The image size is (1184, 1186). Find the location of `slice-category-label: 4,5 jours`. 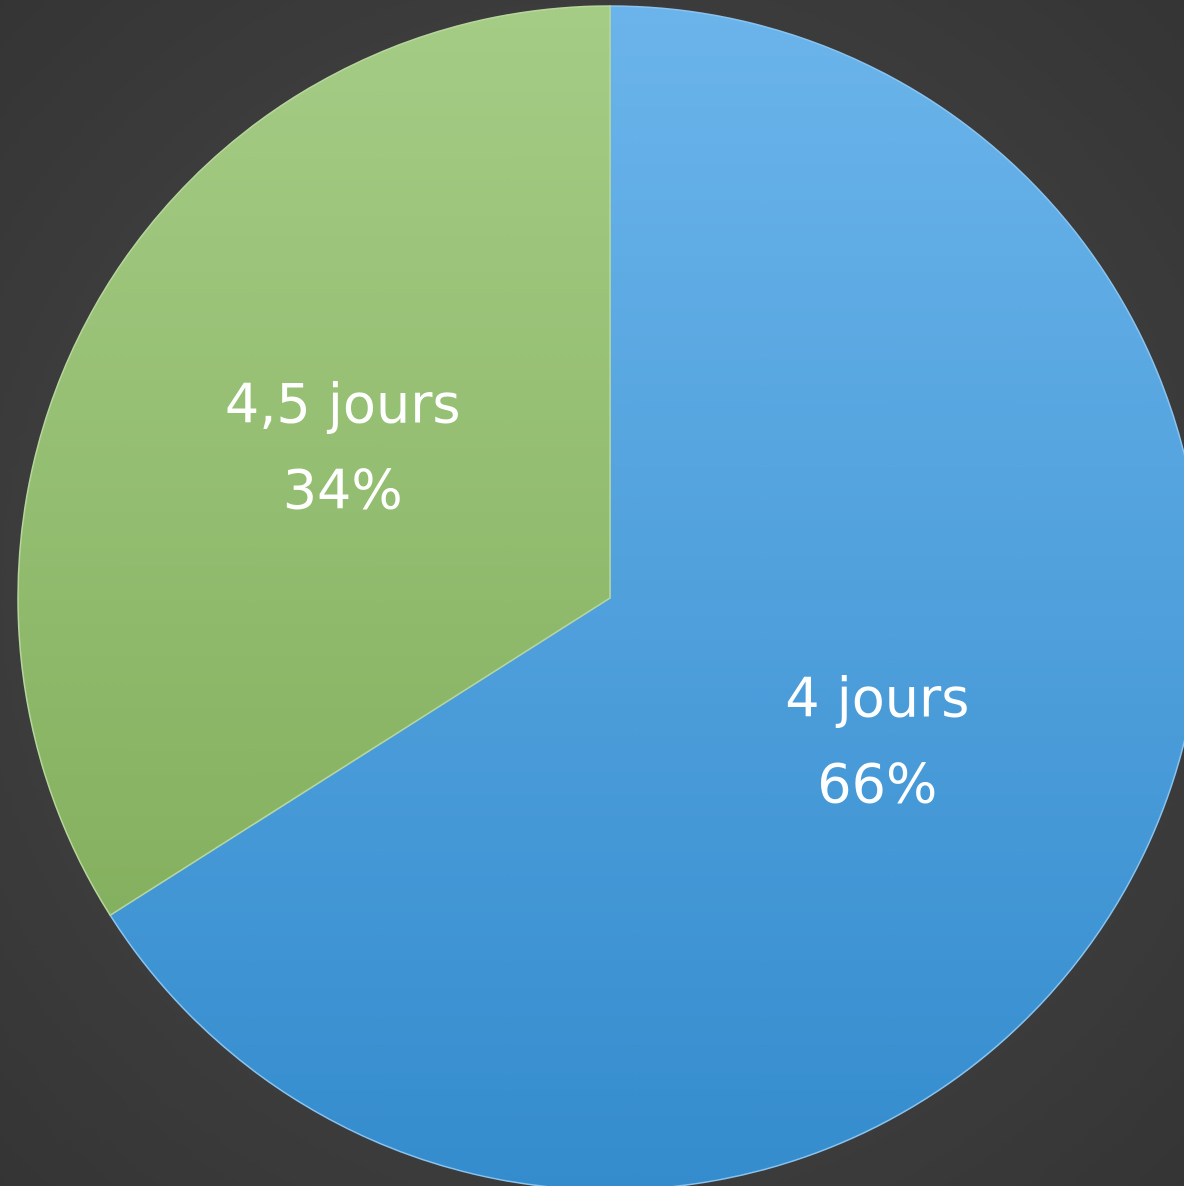

slice-category-label: 4,5 jours is located at coordinates (343, 404).